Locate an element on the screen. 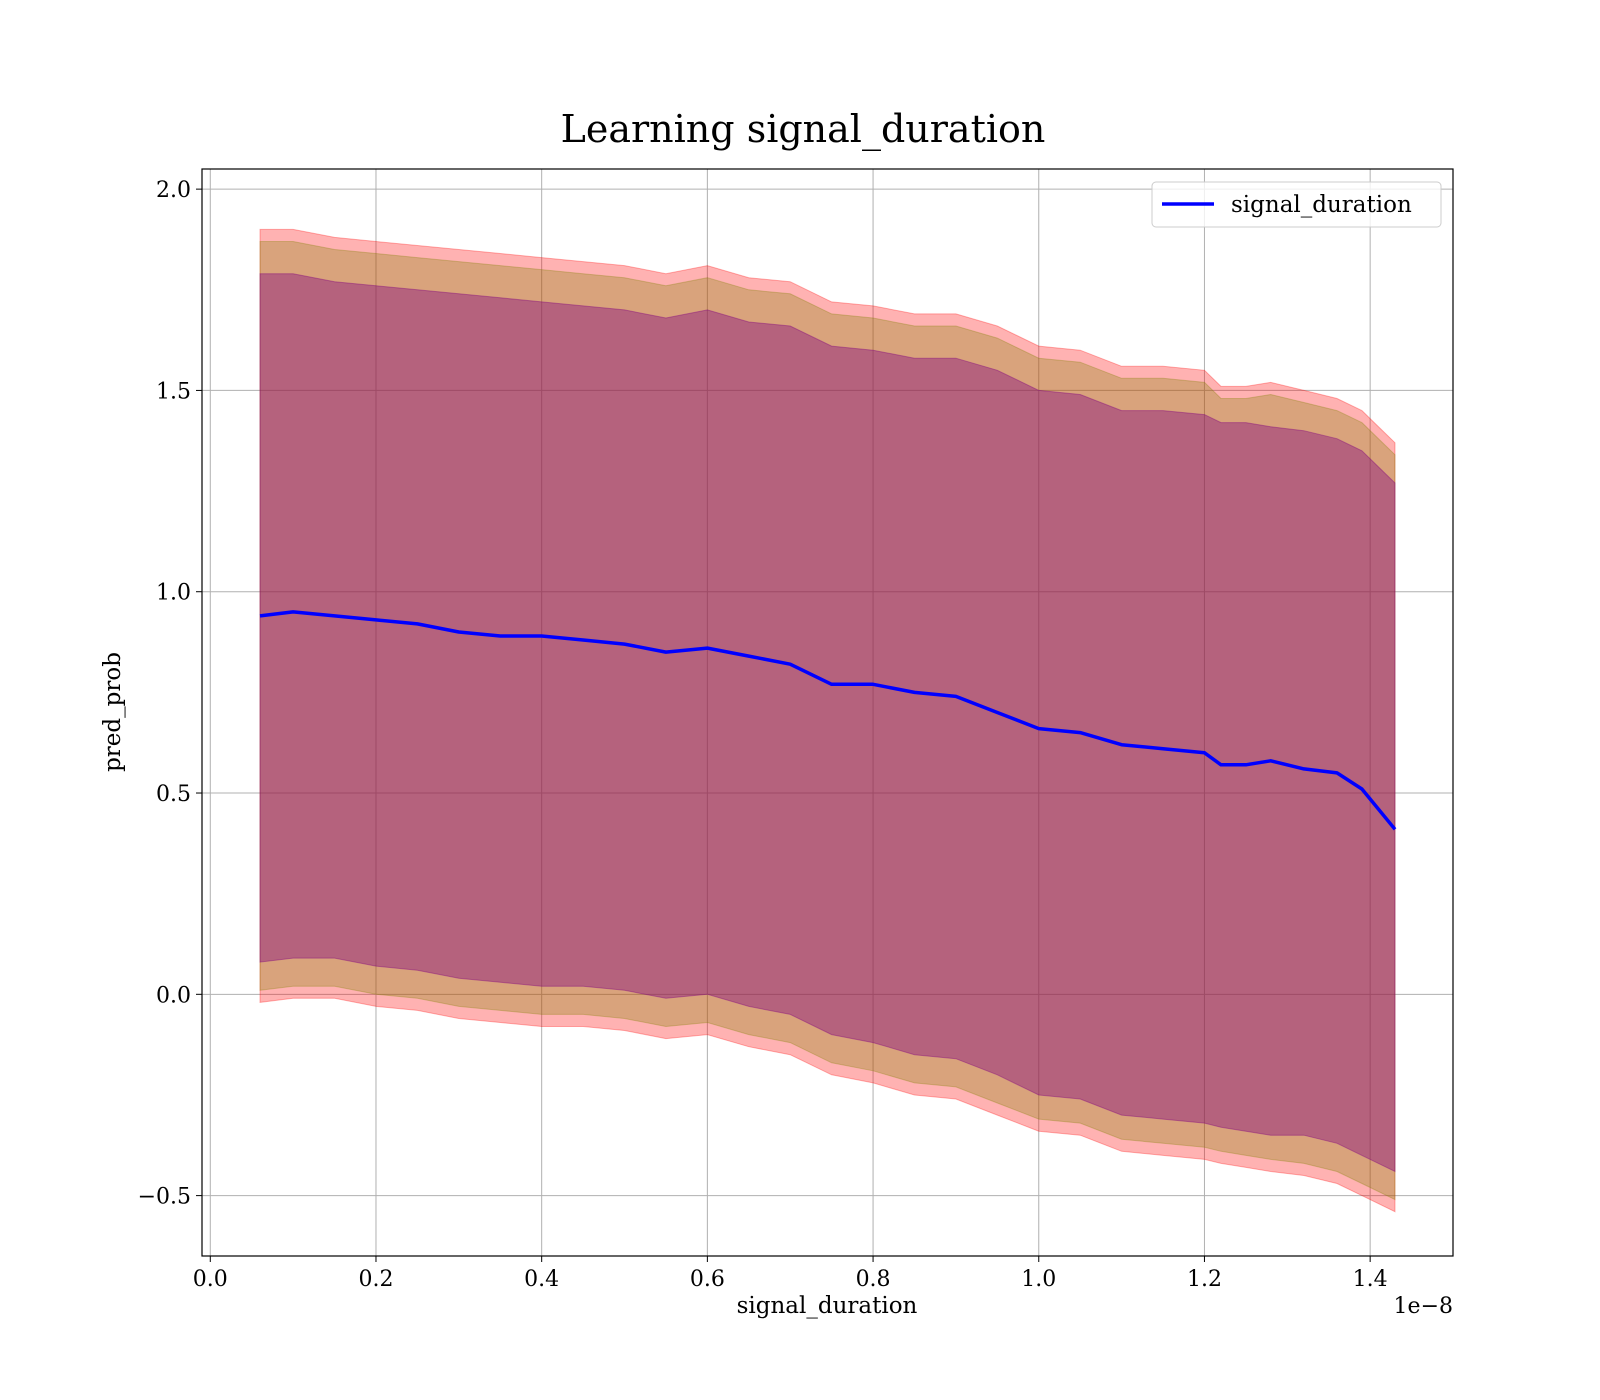  legend: signal_duration is located at coordinates (1296, 204).